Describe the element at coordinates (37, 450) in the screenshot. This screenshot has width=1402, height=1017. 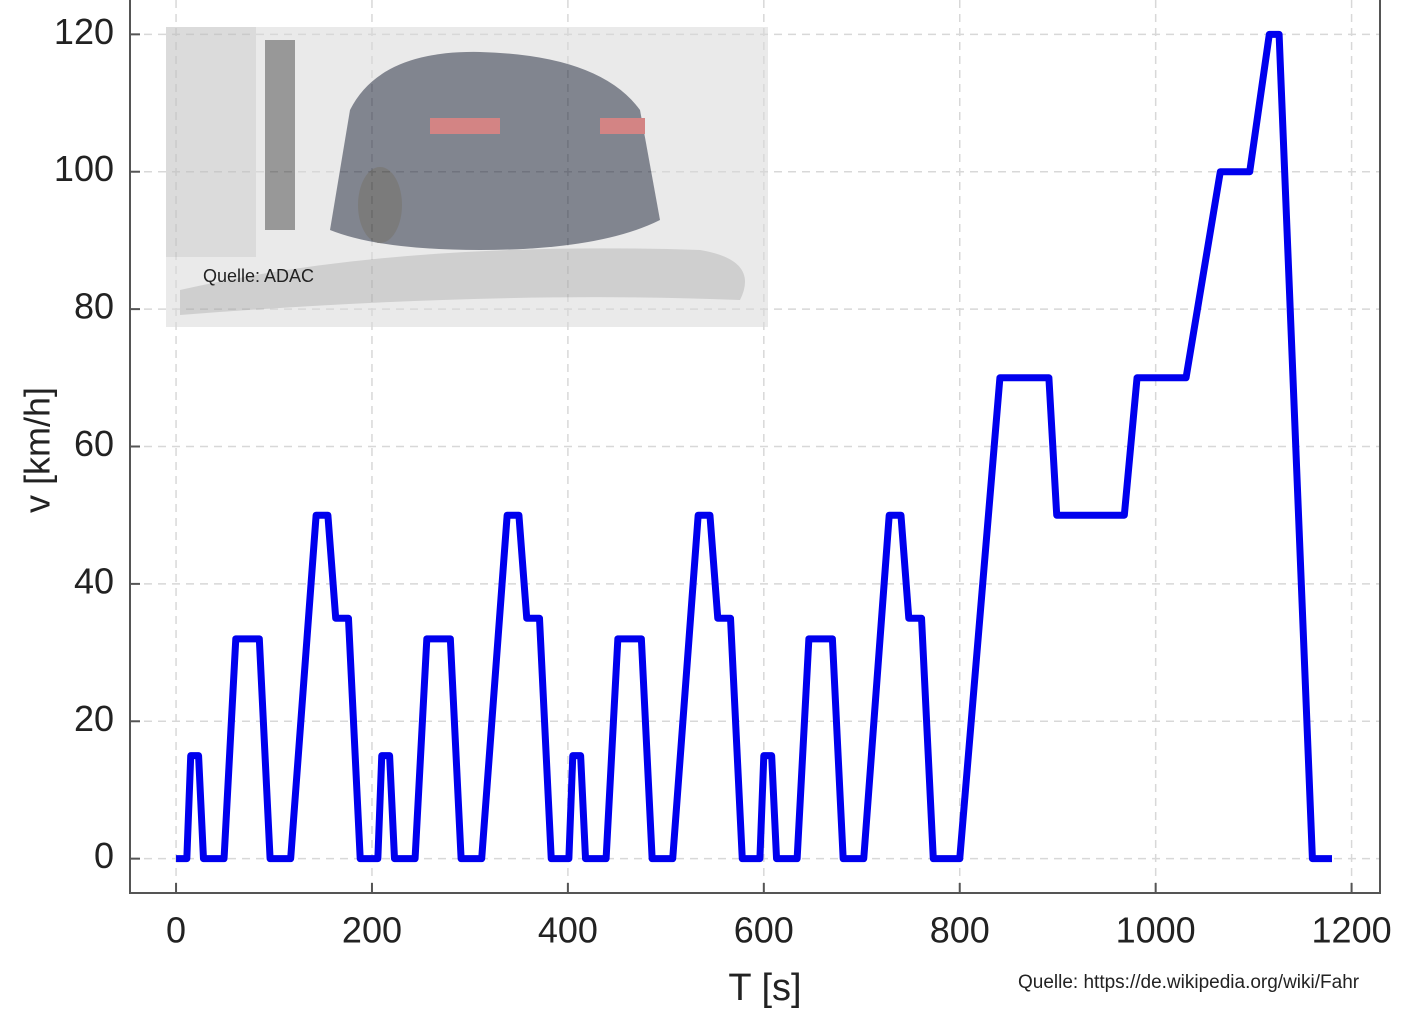
I see `y-axis-label: v [km/h]` at that location.